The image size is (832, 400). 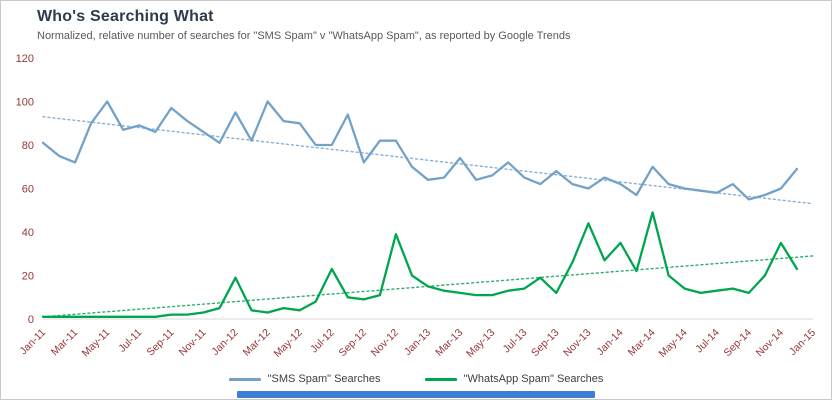 I want to click on x-axis-tick-label: May-14, so click(x=673, y=343).